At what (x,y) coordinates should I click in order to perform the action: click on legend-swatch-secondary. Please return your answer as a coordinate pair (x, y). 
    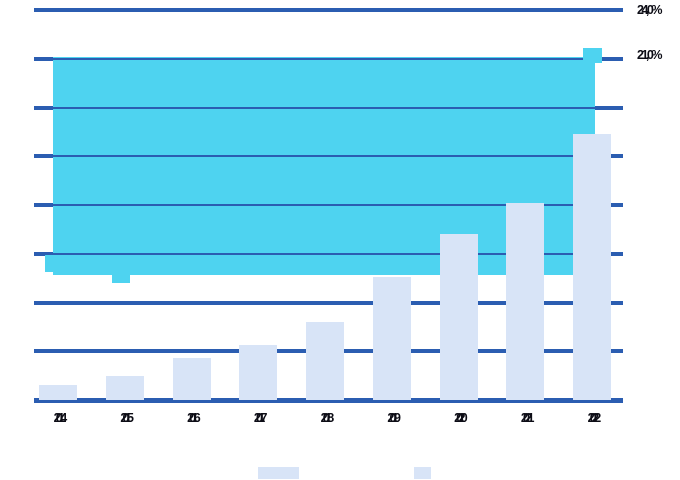
    Looking at the image, I should click on (422, 473).